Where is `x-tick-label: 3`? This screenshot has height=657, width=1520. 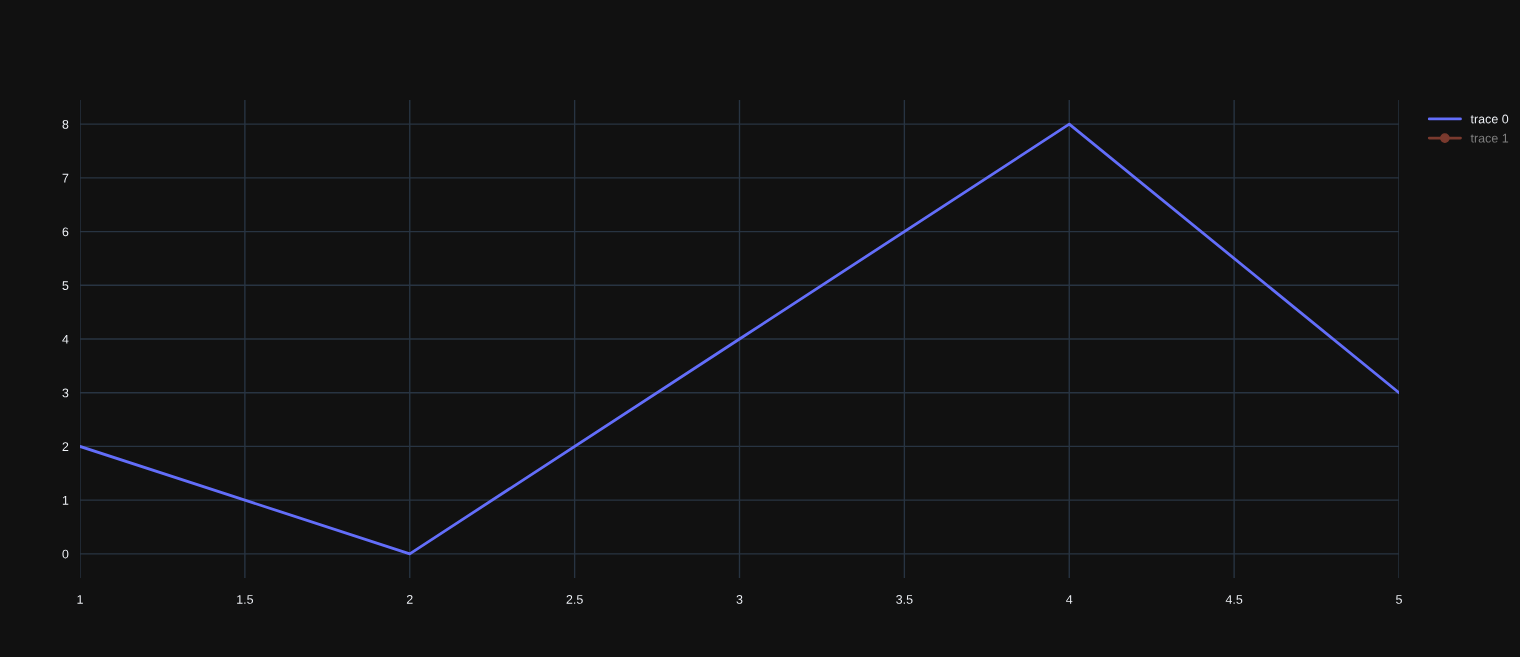
x-tick-label: 3 is located at coordinates (739, 599).